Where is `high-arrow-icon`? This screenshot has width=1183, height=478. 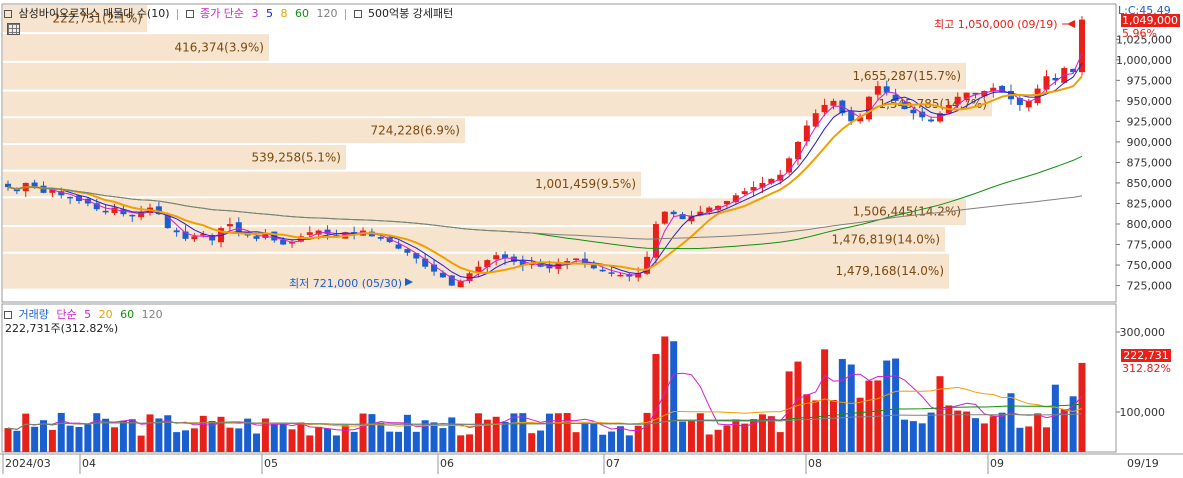 high-arrow-icon is located at coordinates (1071, 24).